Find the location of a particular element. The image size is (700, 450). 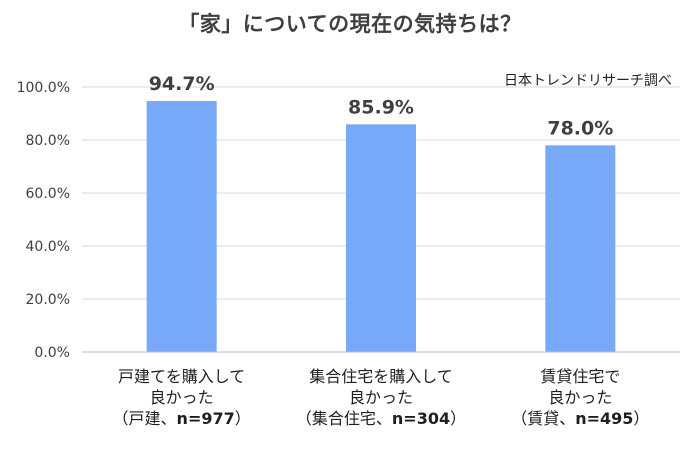

x-tick-sample-note: （集合住宅、n=304） is located at coordinates (381, 418).